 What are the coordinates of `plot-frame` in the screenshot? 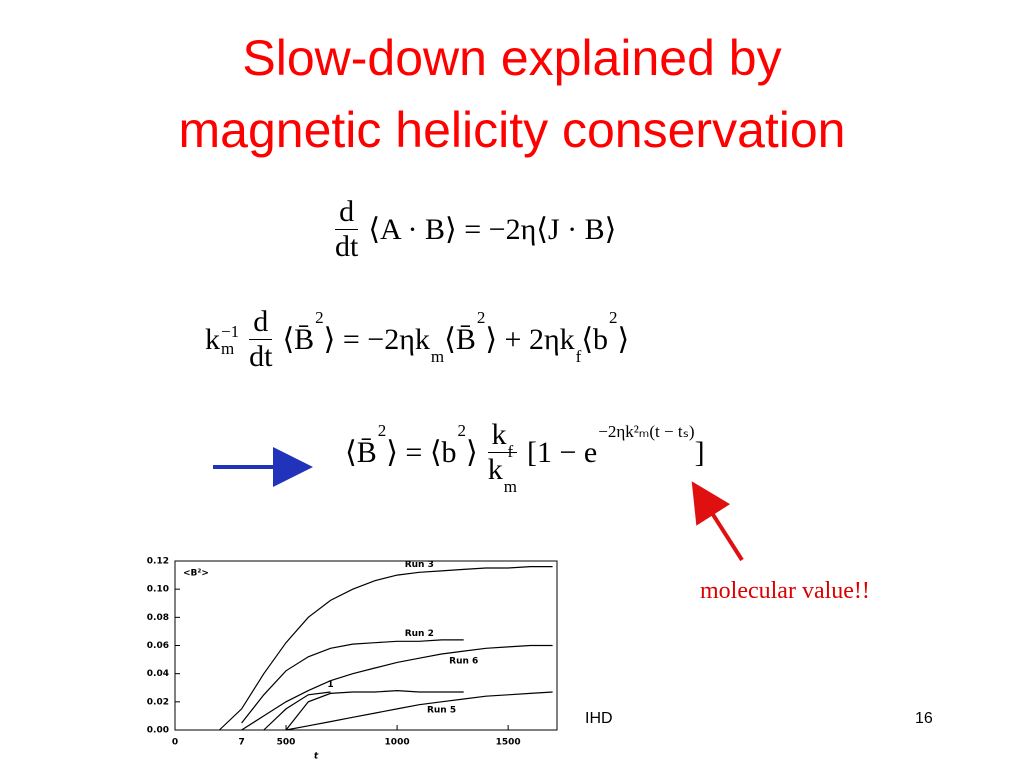 It's located at (366, 645).